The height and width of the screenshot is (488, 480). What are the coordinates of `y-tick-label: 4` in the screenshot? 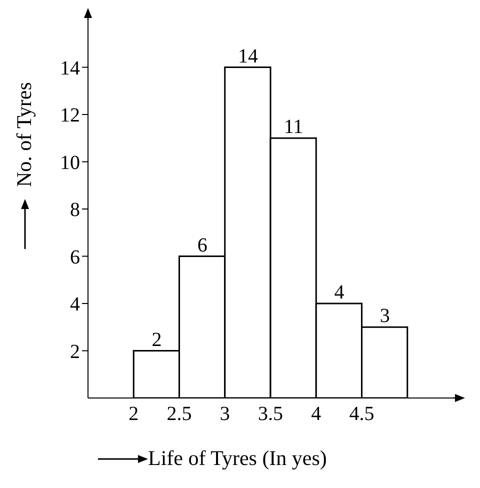 It's located at (75, 305).